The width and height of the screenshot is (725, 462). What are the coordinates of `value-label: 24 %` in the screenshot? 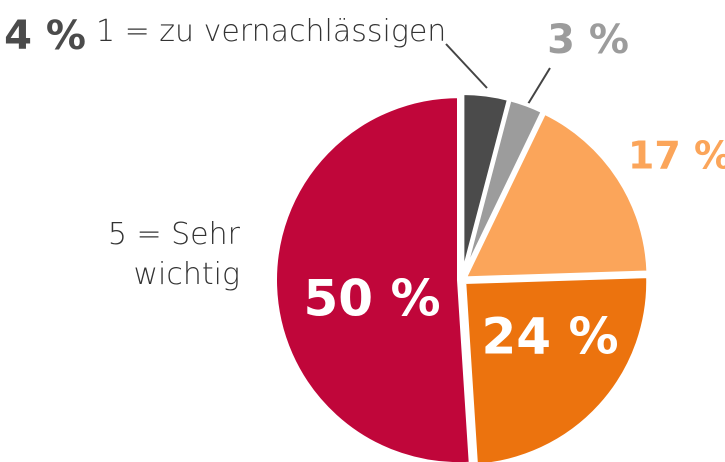 It's located at (549, 337).